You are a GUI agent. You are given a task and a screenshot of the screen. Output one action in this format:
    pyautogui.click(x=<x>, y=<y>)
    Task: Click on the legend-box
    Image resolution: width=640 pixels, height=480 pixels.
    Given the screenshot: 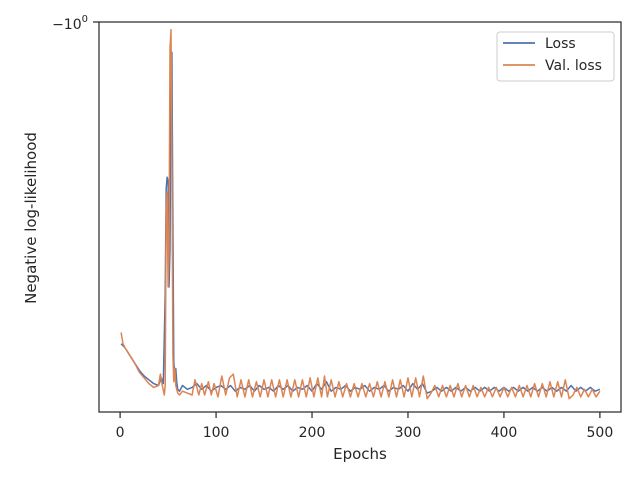 What is the action you would take?
    pyautogui.click(x=555, y=56)
    